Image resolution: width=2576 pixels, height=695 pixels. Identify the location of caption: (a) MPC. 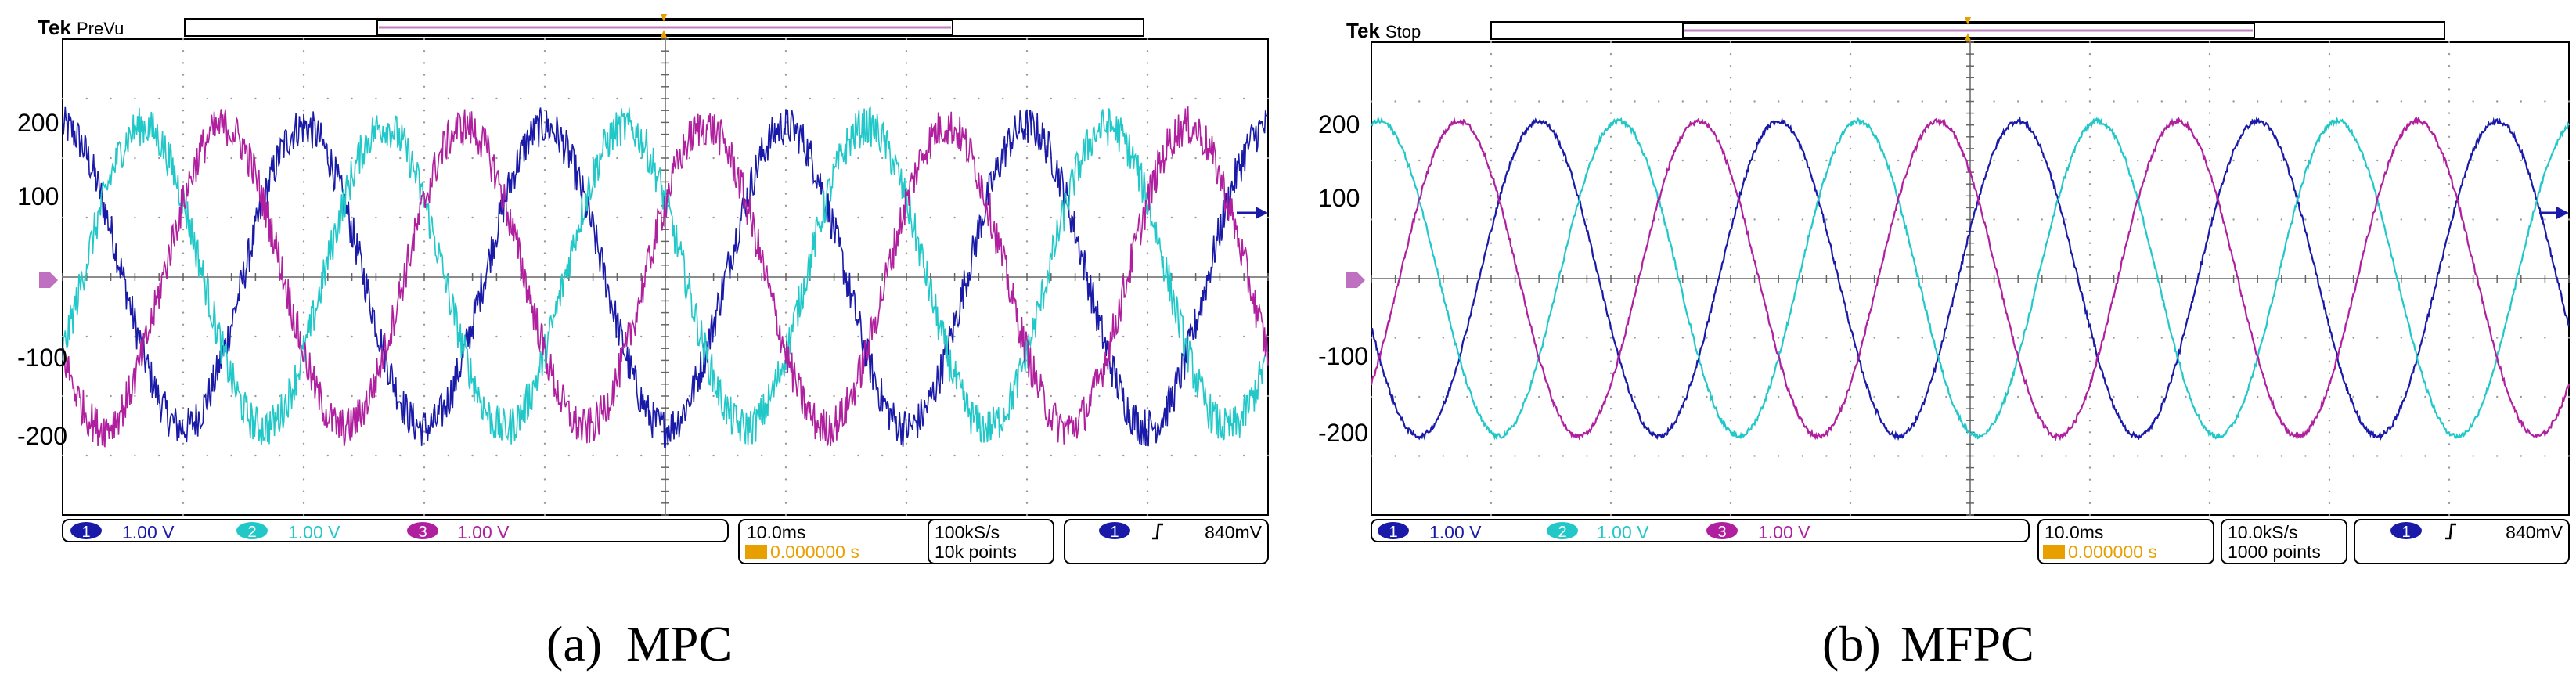
(639, 644).